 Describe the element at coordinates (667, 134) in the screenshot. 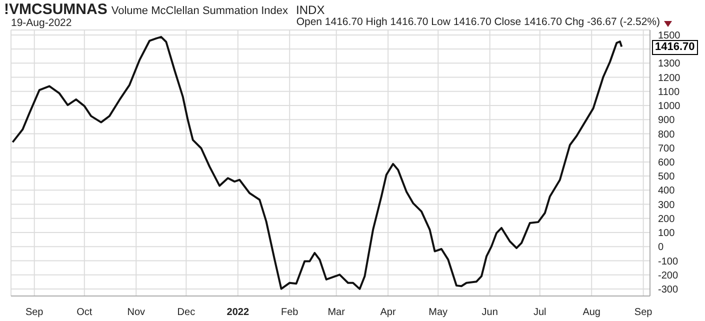

I see `y-tick-label: 800` at that location.